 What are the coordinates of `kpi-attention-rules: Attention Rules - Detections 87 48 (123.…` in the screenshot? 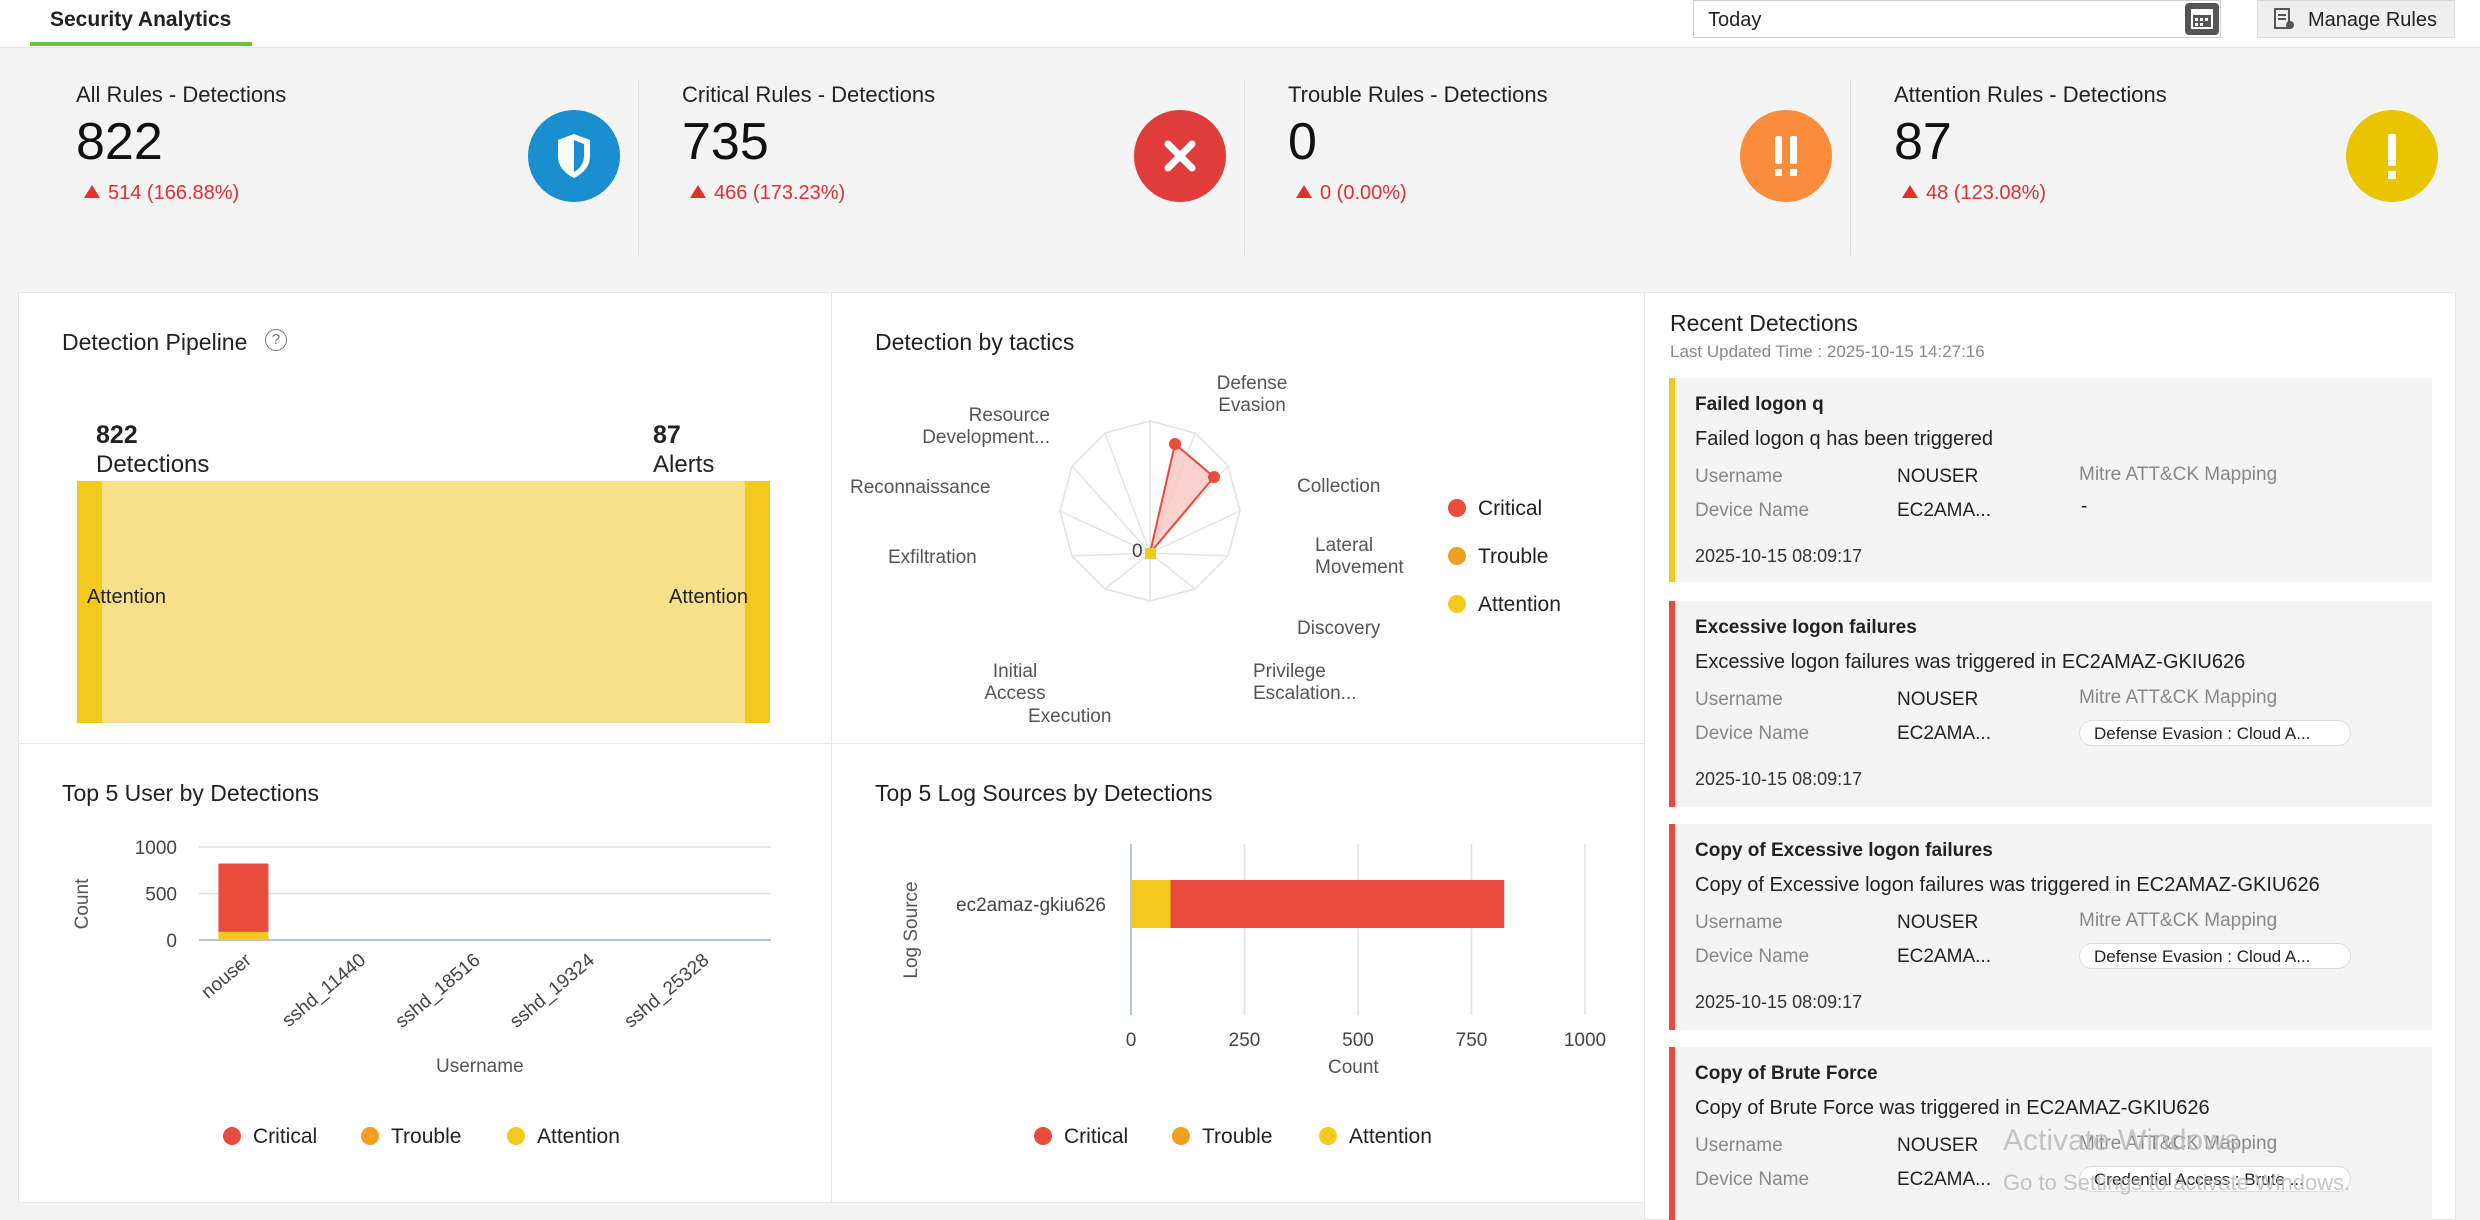 It's located at (2187, 160).